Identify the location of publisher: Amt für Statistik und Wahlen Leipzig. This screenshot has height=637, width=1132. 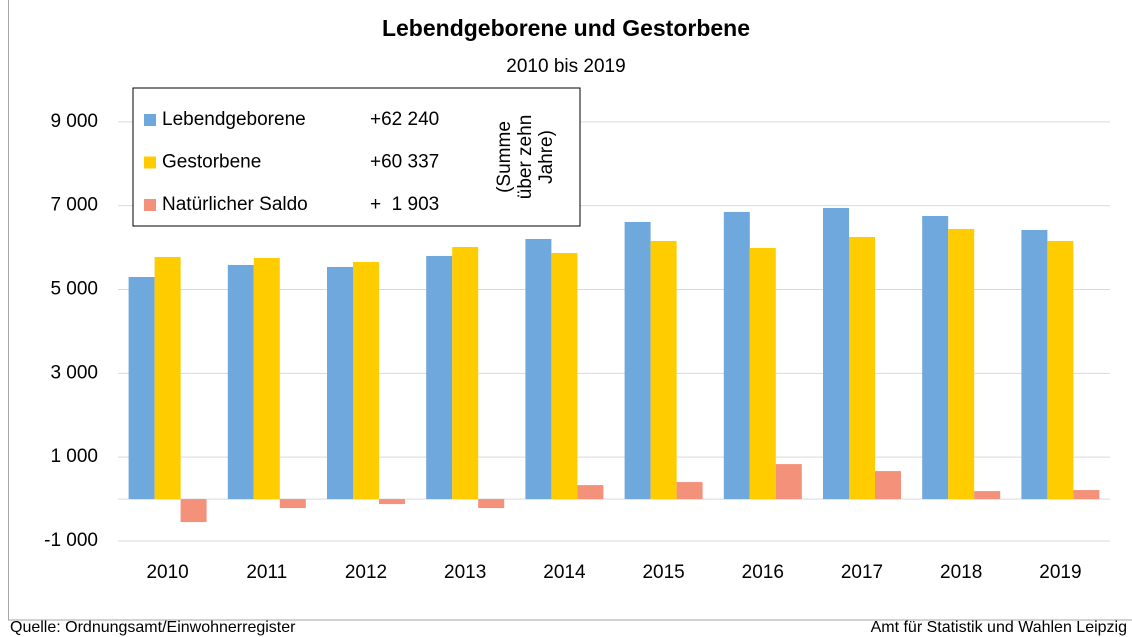
(999, 627).